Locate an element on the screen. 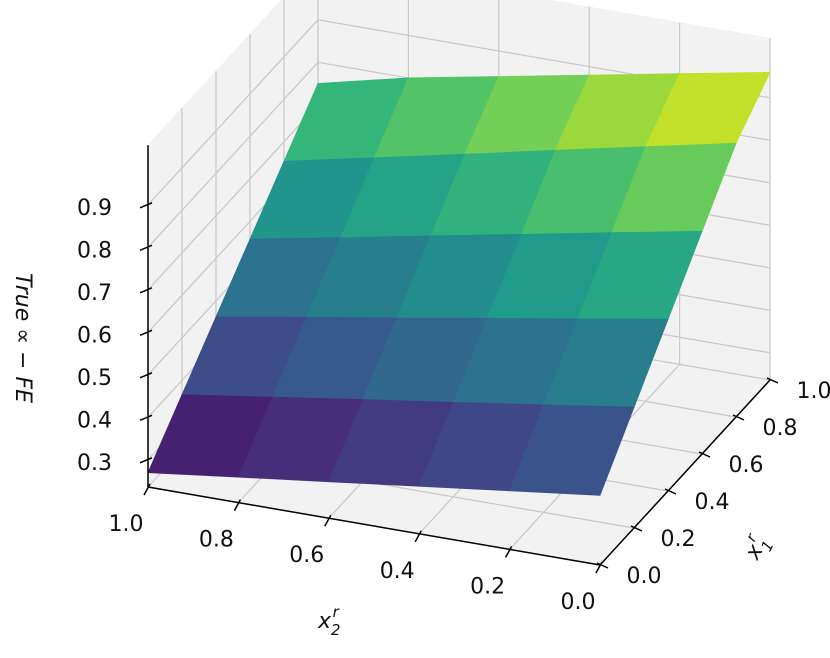 The height and width of the screenshot is (658, 830). tick-mark is located at coordinates (147, 489).